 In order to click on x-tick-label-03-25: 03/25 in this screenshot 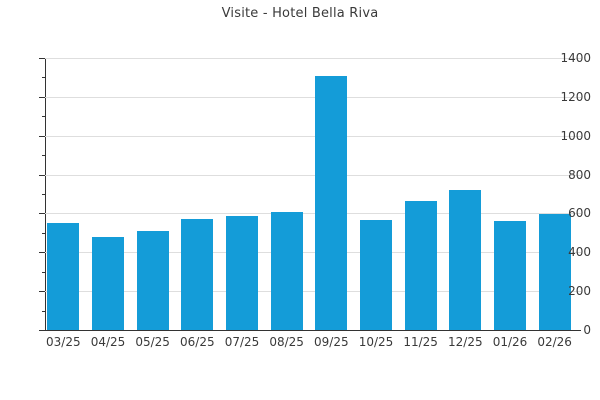, I will do `click(63, 342)`.